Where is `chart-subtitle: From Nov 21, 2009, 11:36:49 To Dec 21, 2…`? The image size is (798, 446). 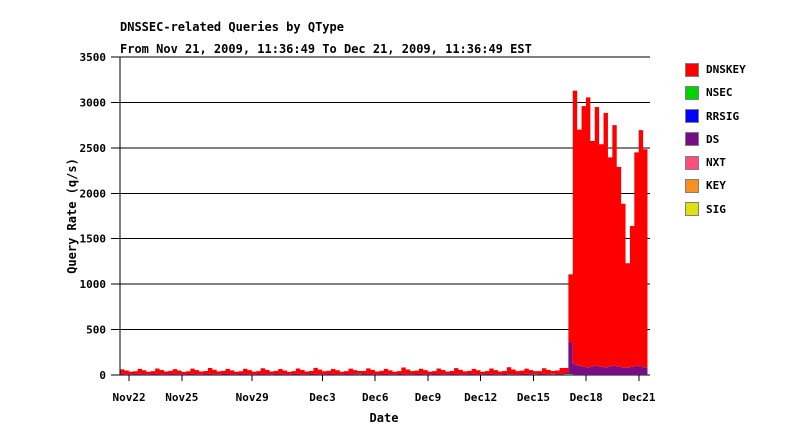 chart-subtitle: From Nov 21, 2009, 11:36:49 To Dec 21, 2… is located at coordinates (326, 49).